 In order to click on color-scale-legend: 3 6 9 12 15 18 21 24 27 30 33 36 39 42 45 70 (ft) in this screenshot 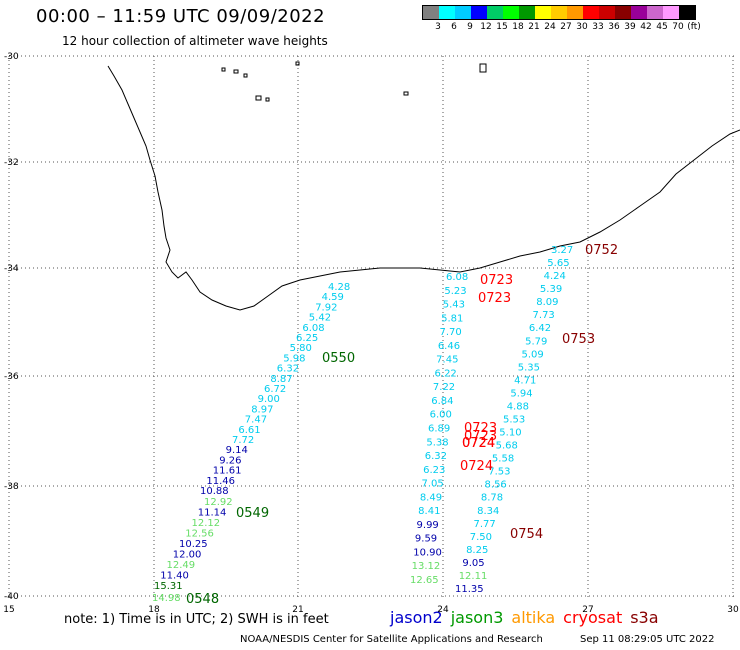, I will do `click(561, 19)`.